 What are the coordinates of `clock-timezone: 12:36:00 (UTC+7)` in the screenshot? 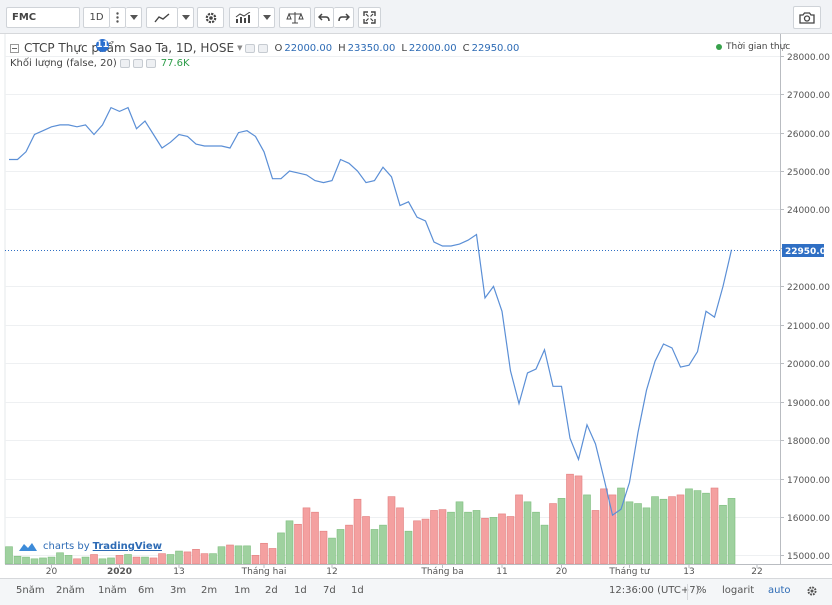 It's located at (654, 590).